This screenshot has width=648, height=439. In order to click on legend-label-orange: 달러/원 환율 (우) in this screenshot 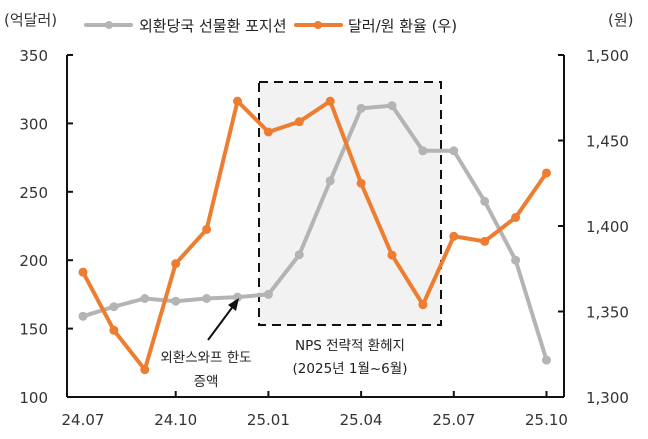, I will do `click(402, 26)`.